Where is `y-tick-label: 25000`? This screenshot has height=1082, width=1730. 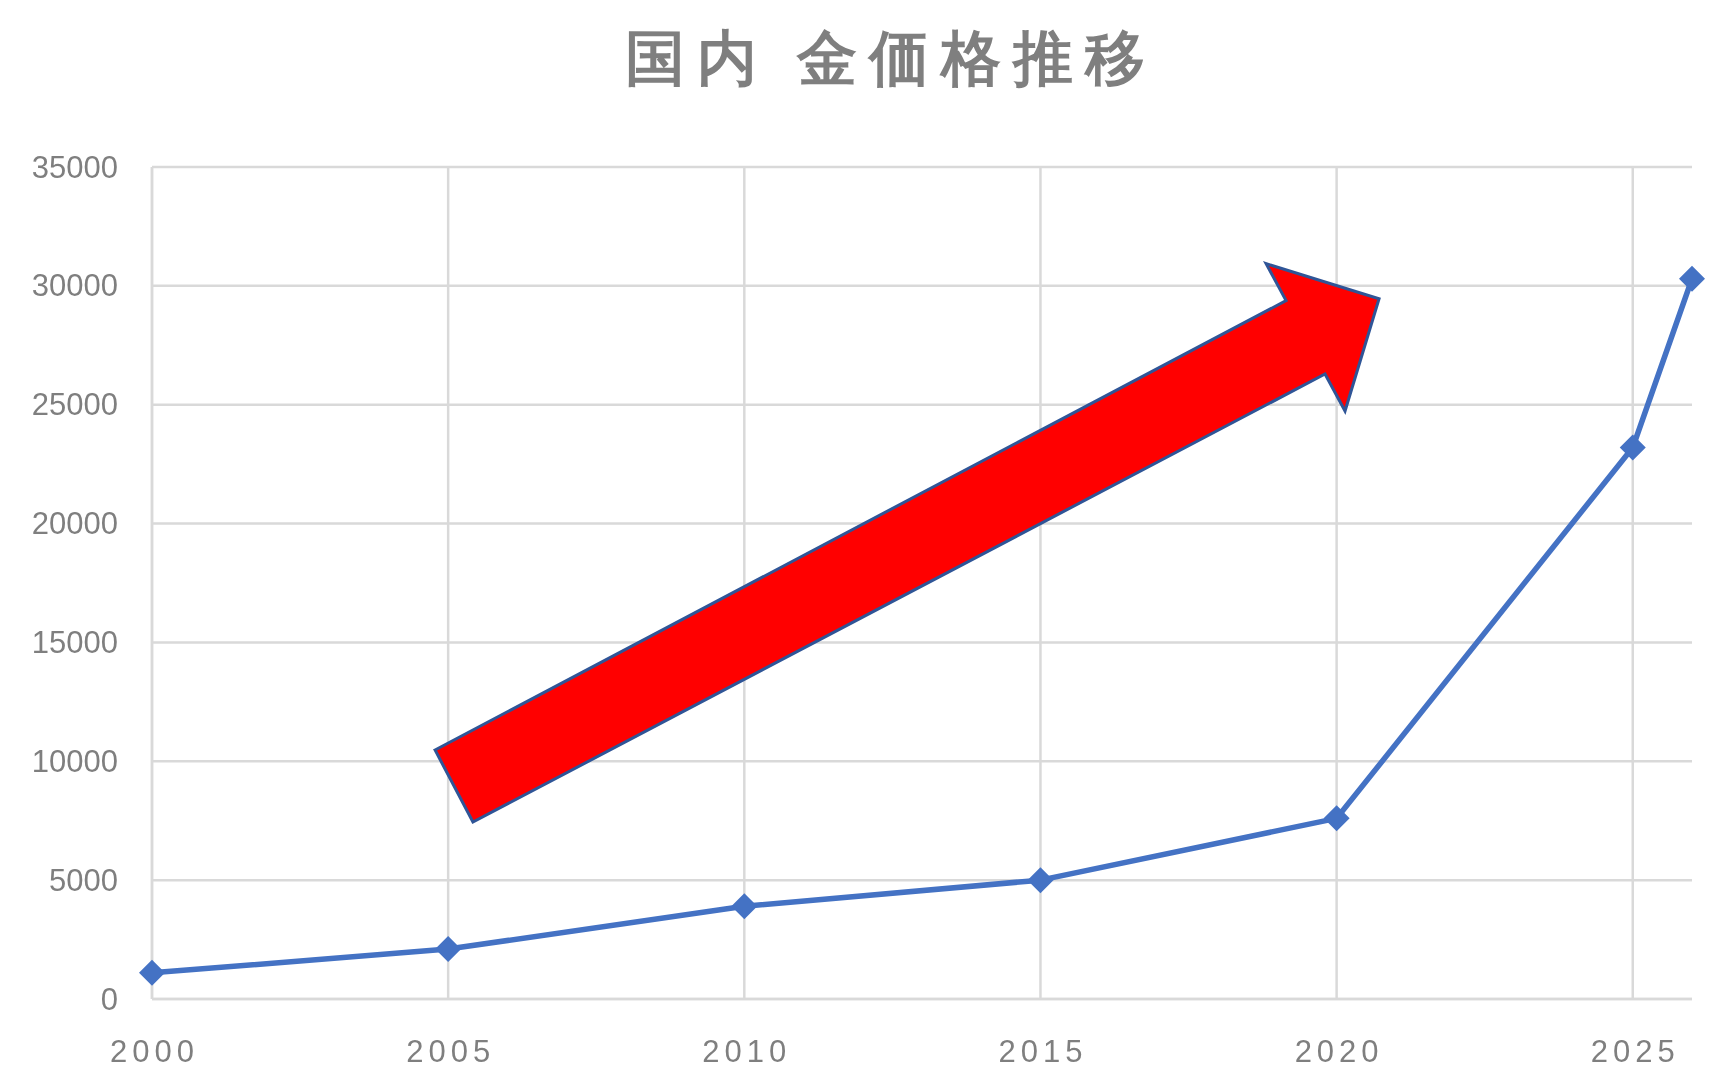
y-tick-label: 25000 is located at coordinates (74, 405).